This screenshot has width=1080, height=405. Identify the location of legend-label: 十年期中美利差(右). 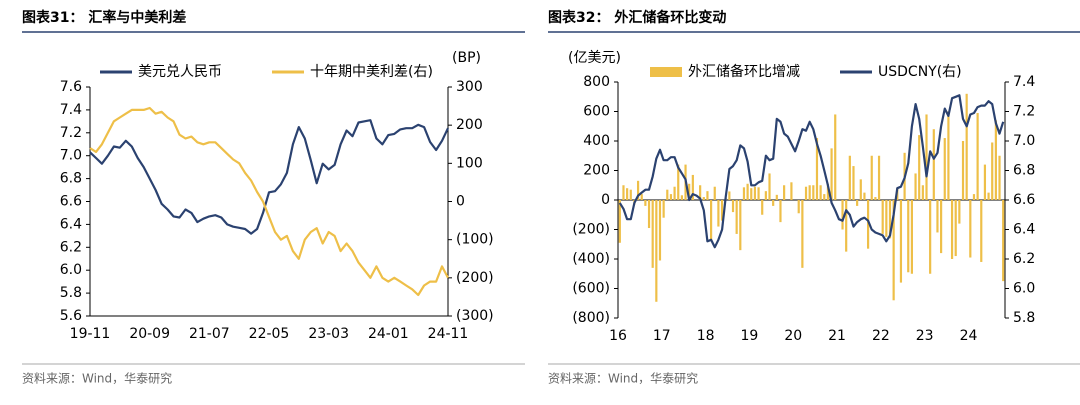
(371, 72).